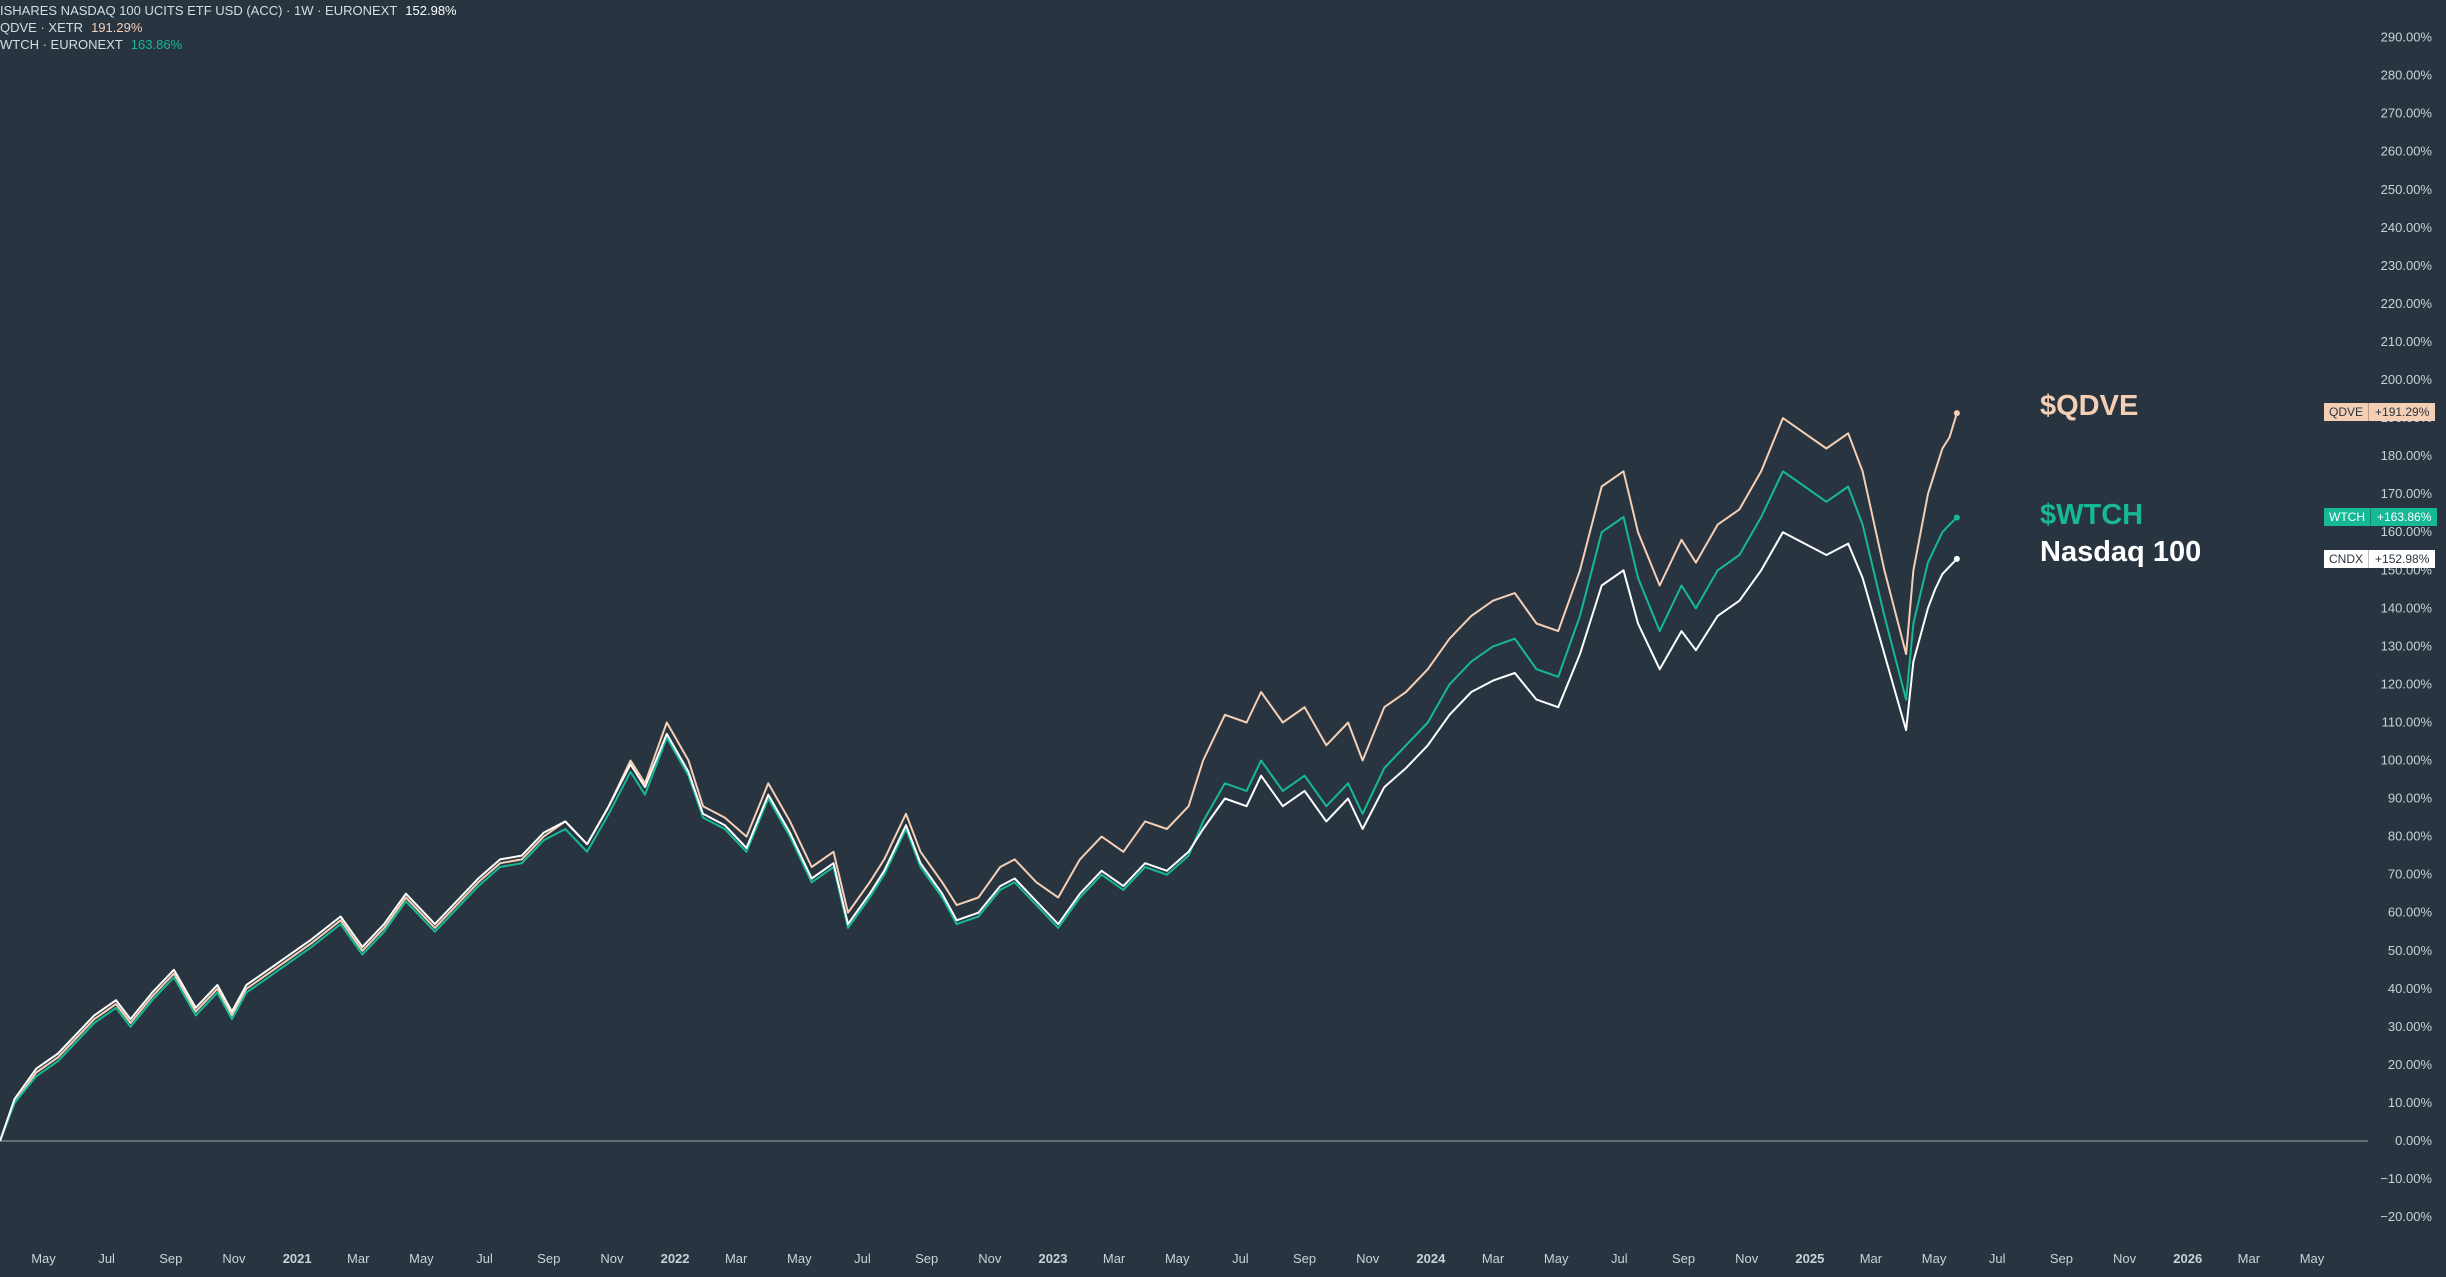  I want to click on y-tick-label: 110.00%, so click(2407, 721).